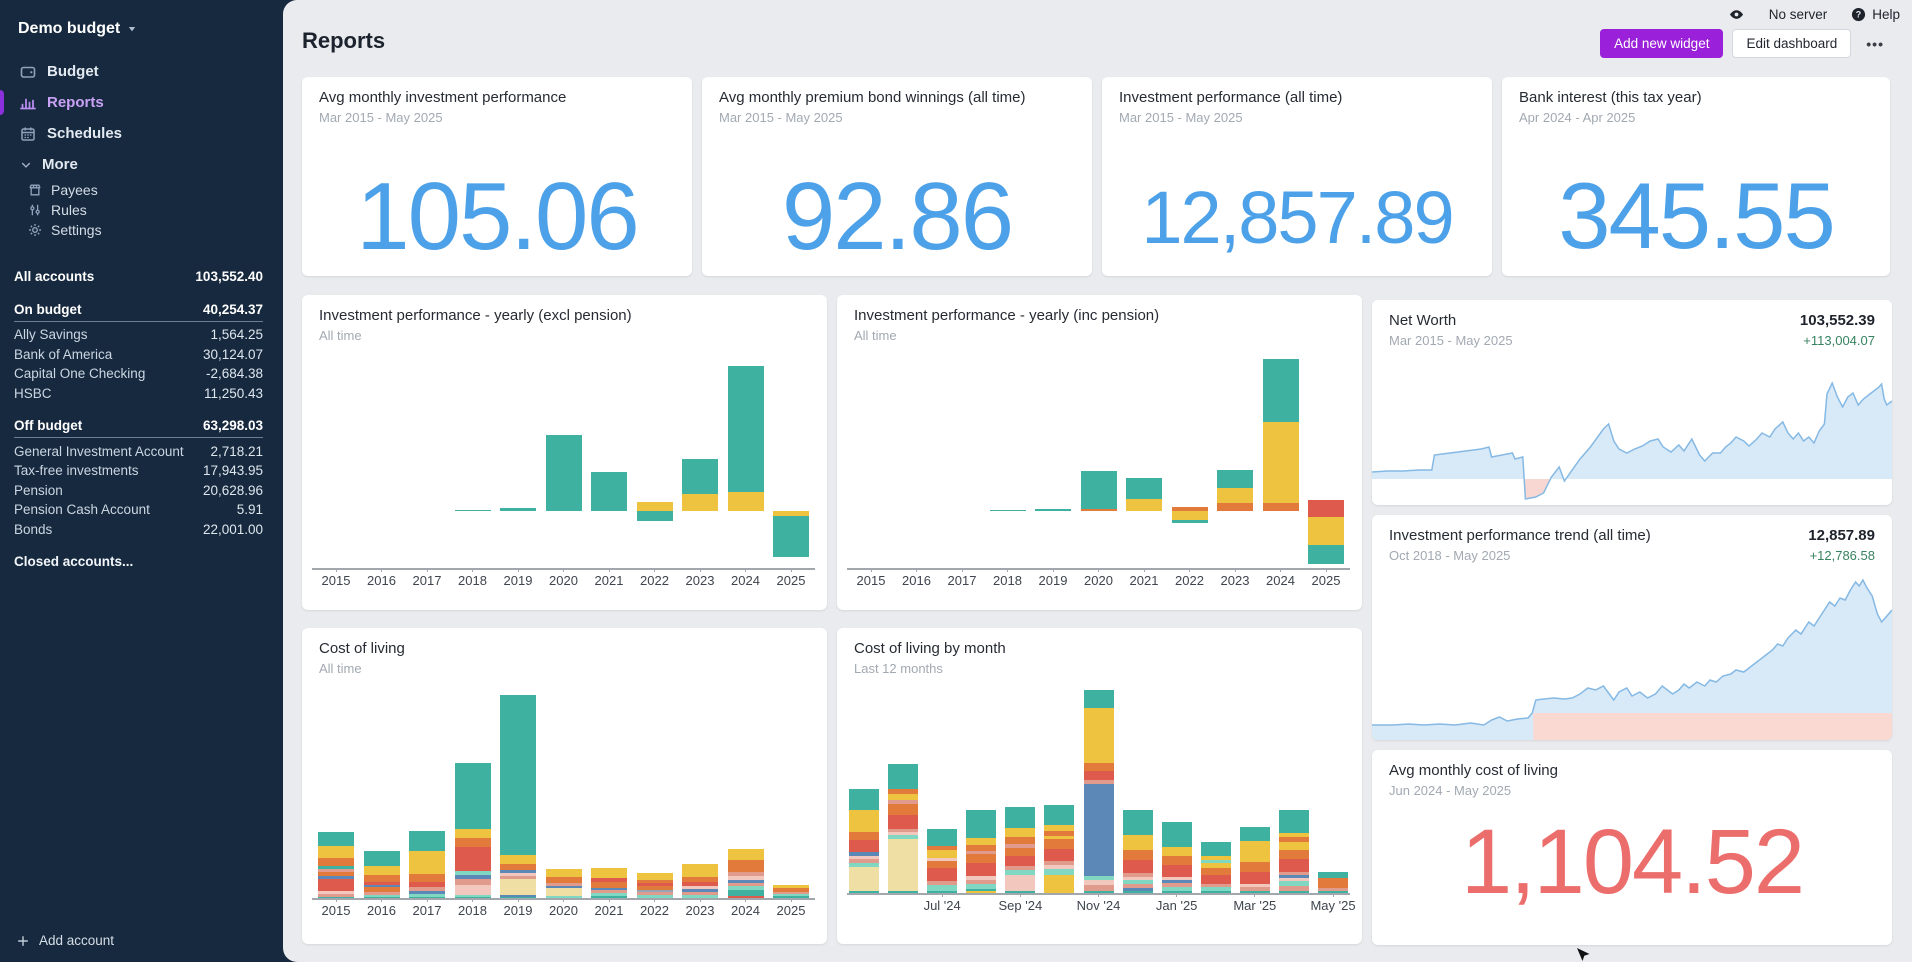 The image size is (1912, 962). Describe the element at coordinates (60, 164) in the screenshot. I see `sidebar-more-label: More` at that location.